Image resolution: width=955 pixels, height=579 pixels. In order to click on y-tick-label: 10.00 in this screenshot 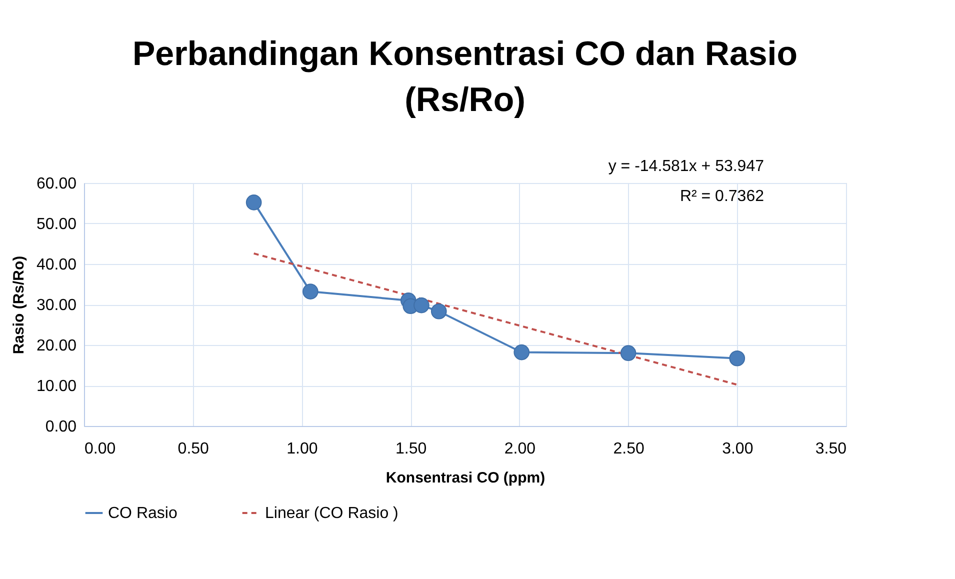, I will do `click(56, 386)`.